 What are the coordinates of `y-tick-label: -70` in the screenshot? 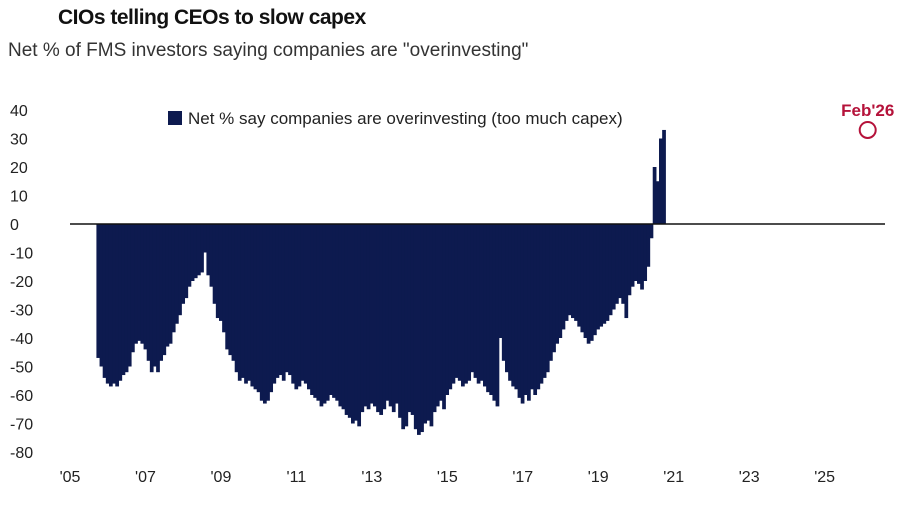 It's located at (21, 425).